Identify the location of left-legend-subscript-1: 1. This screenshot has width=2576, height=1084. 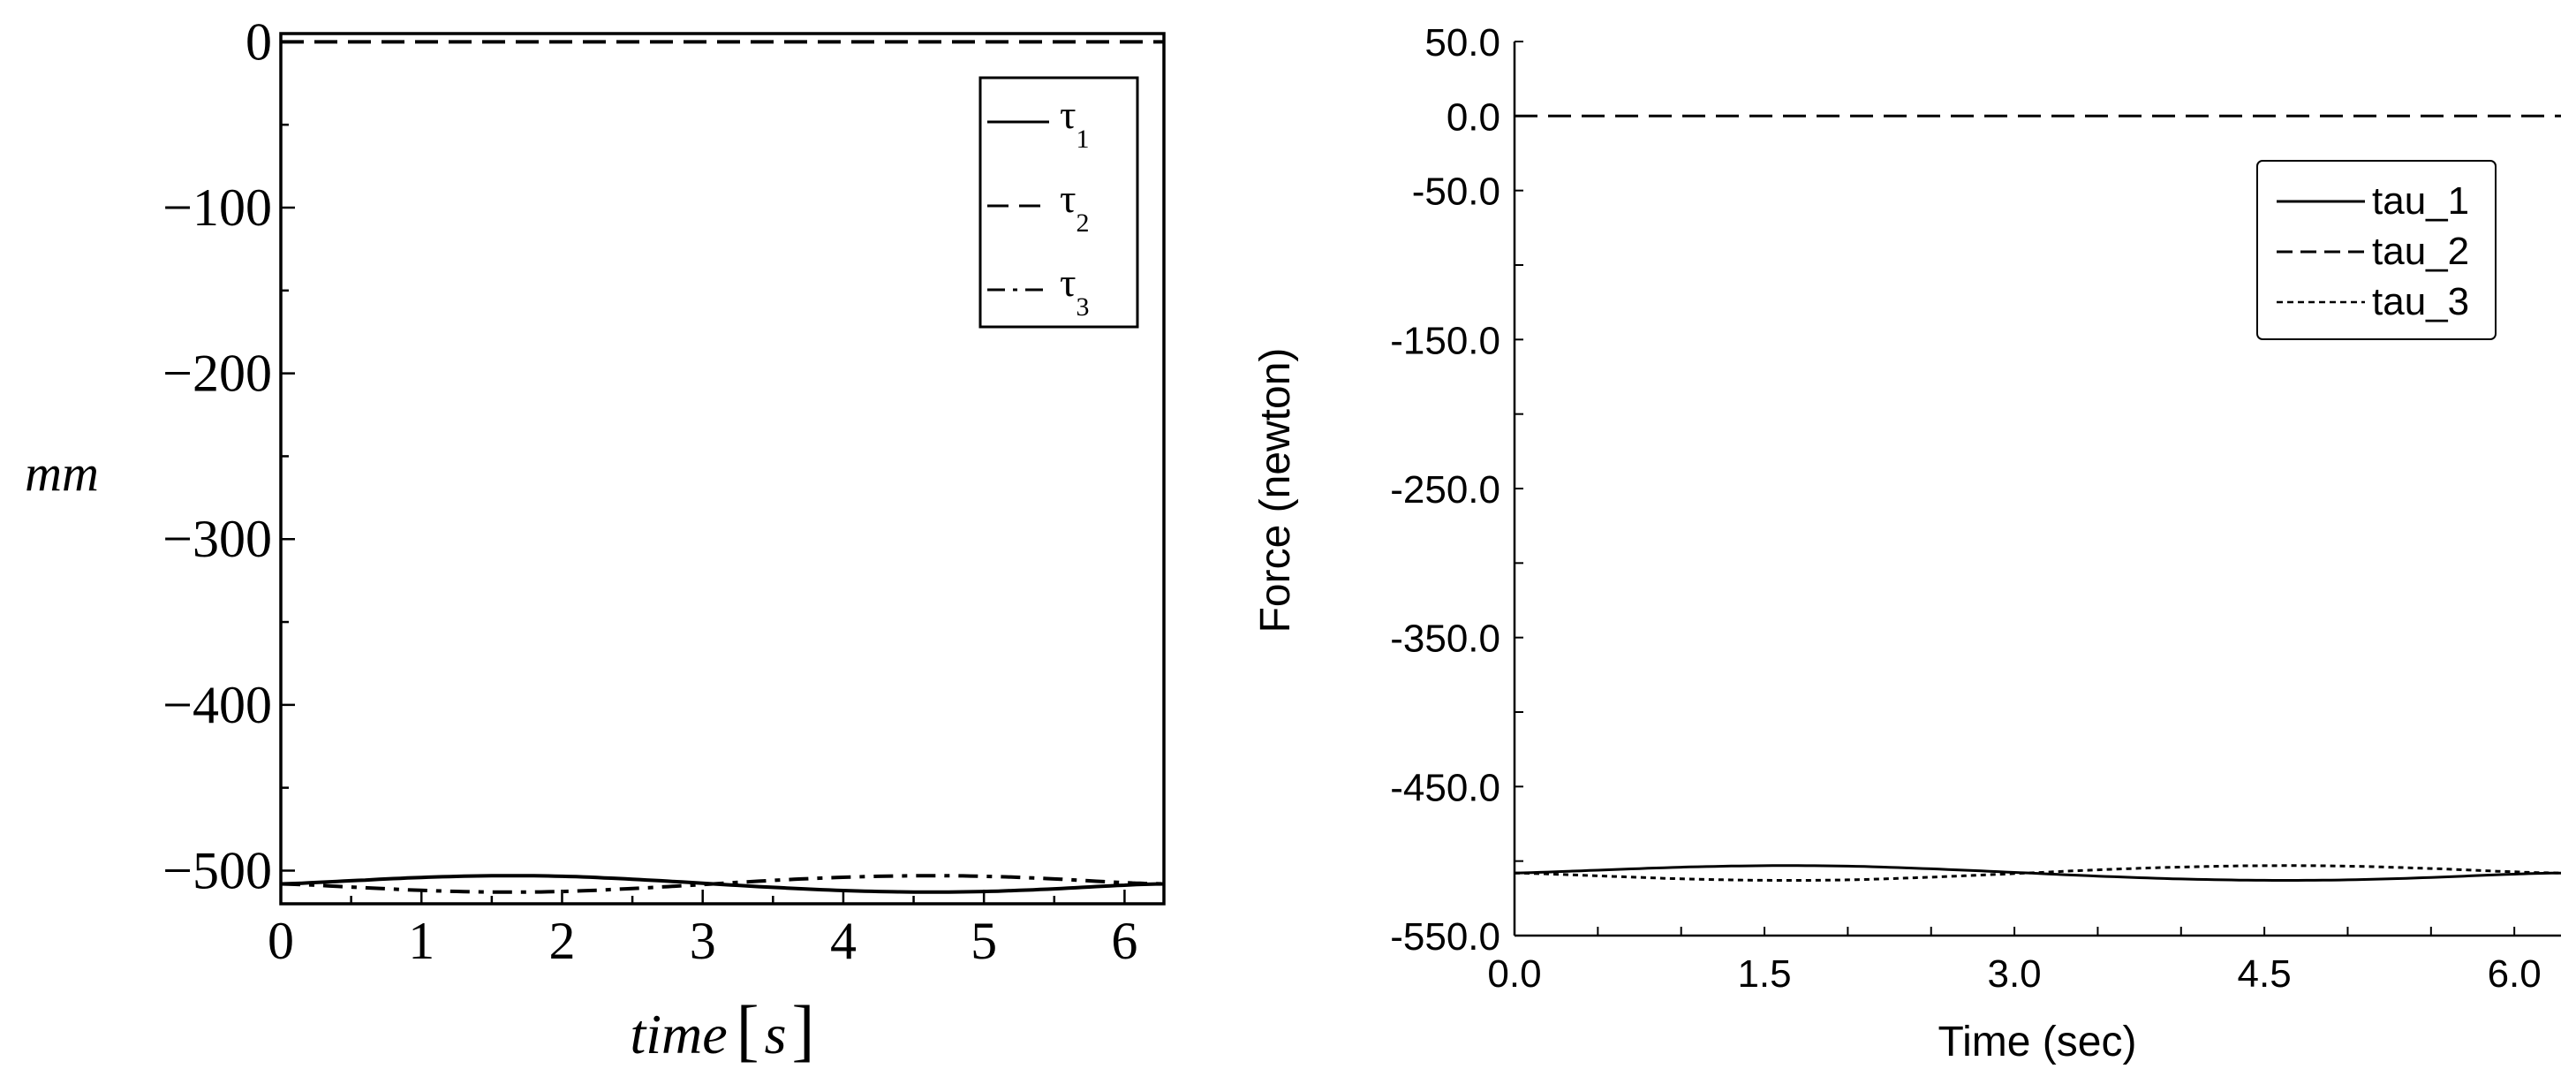
(1083, 139).